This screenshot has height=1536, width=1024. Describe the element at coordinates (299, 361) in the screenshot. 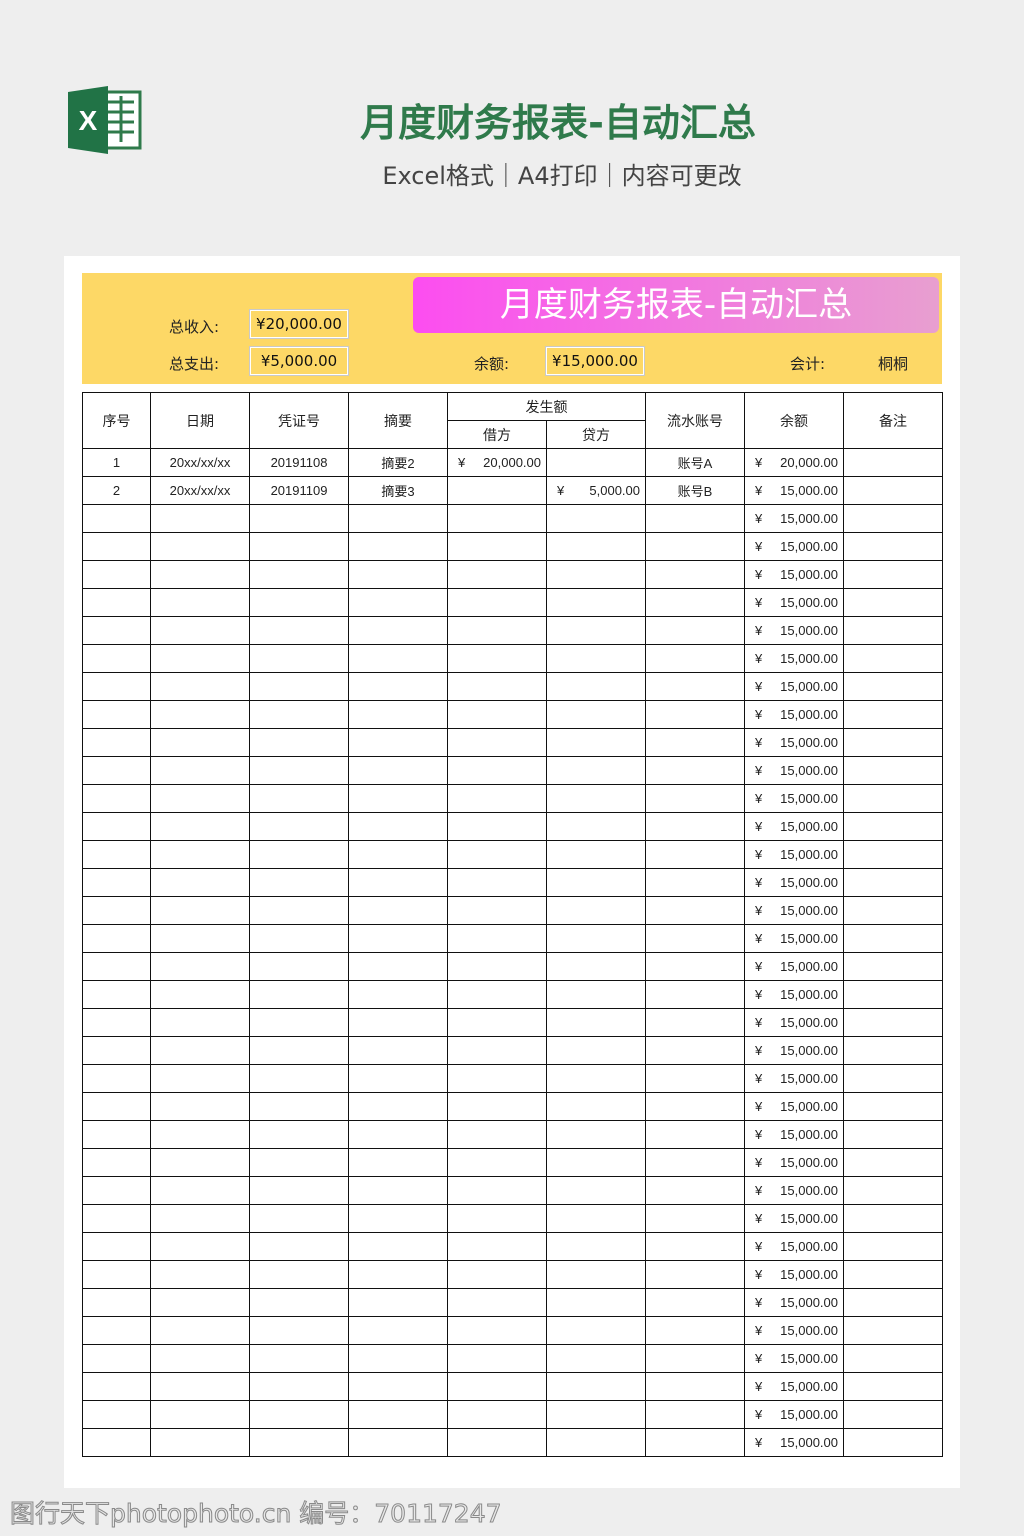

I see `expense-value: ¥5,000.00` at that location.